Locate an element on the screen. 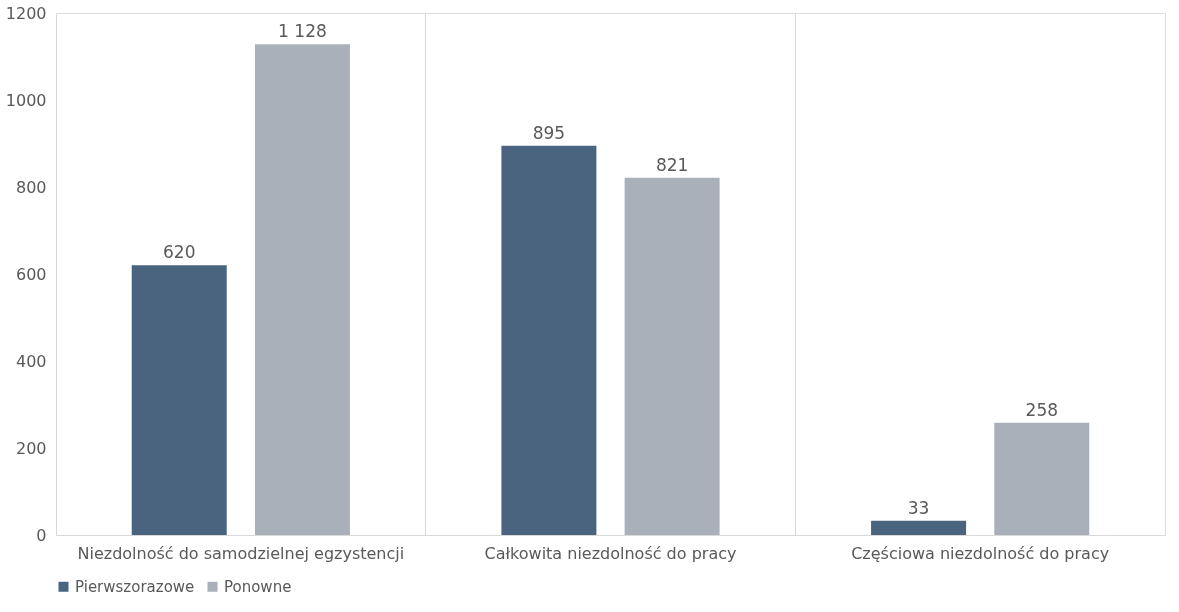 The height and width of the screenshot is (612, 1179). x-tick-label: Niezdolność do samodzielnej egzystencji is located at coordinates (241, 553).